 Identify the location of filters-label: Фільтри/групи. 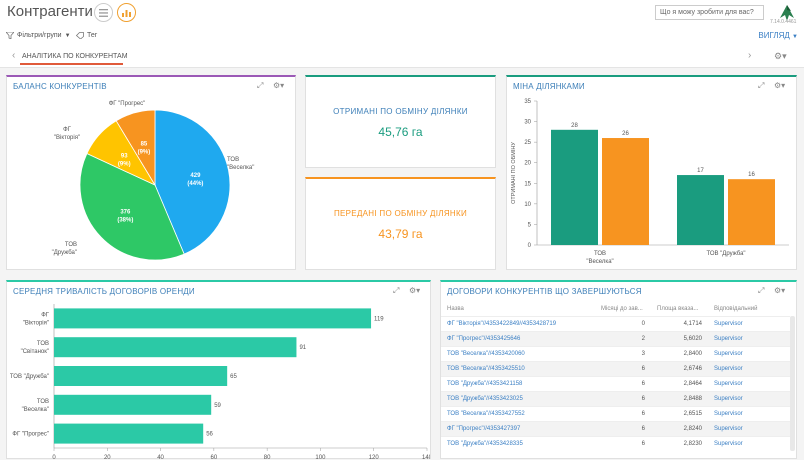
(39, 35).